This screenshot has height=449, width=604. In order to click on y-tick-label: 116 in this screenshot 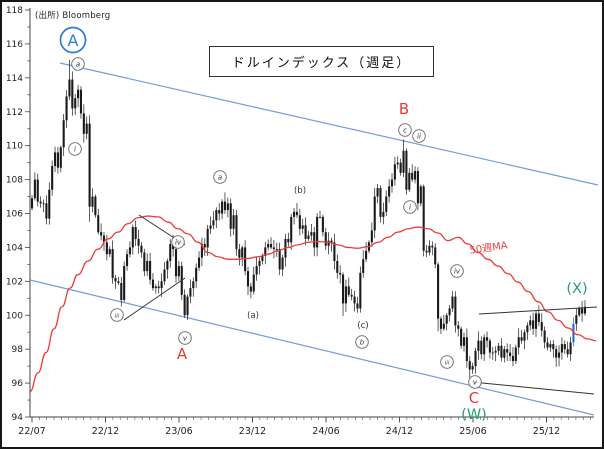, I will do `click(14, 45)`.